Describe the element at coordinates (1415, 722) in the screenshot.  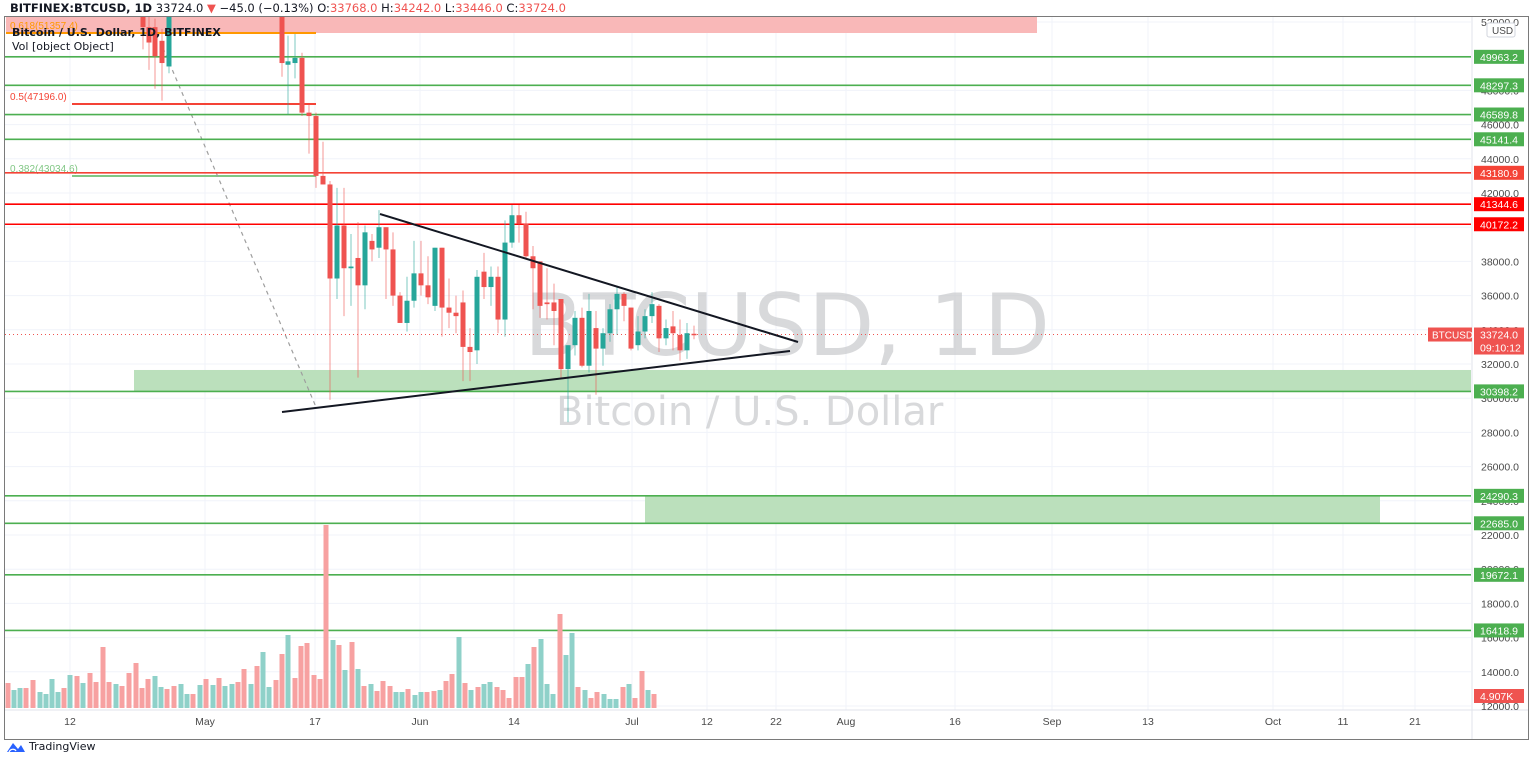
I see `time-tick-label: 21` at that location.